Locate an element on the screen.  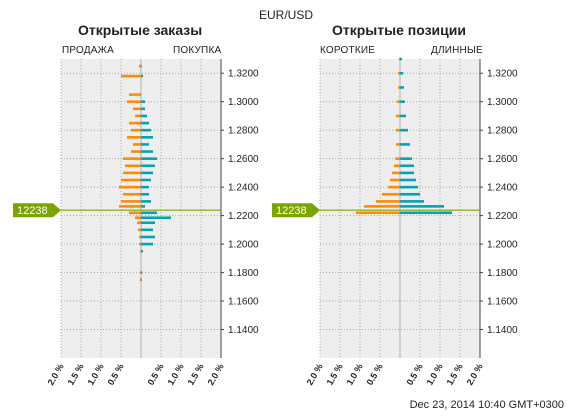
orders-y-tick-label: 1.2000 is located at coordinates (243, 245).